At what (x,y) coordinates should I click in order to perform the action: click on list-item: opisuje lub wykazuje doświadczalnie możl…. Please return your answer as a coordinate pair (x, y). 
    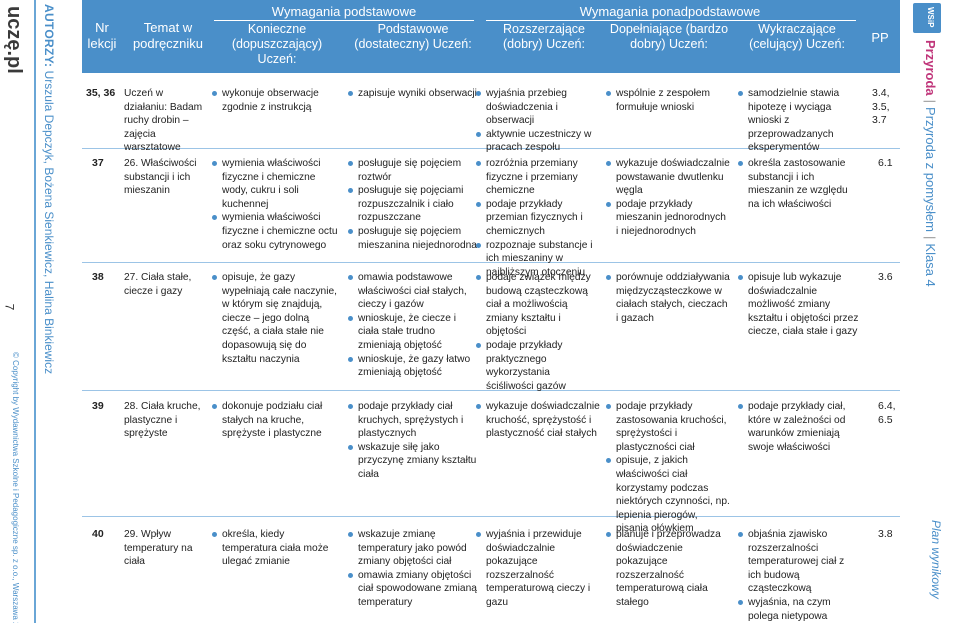
    Looking at the image, I should click on (799, 305).